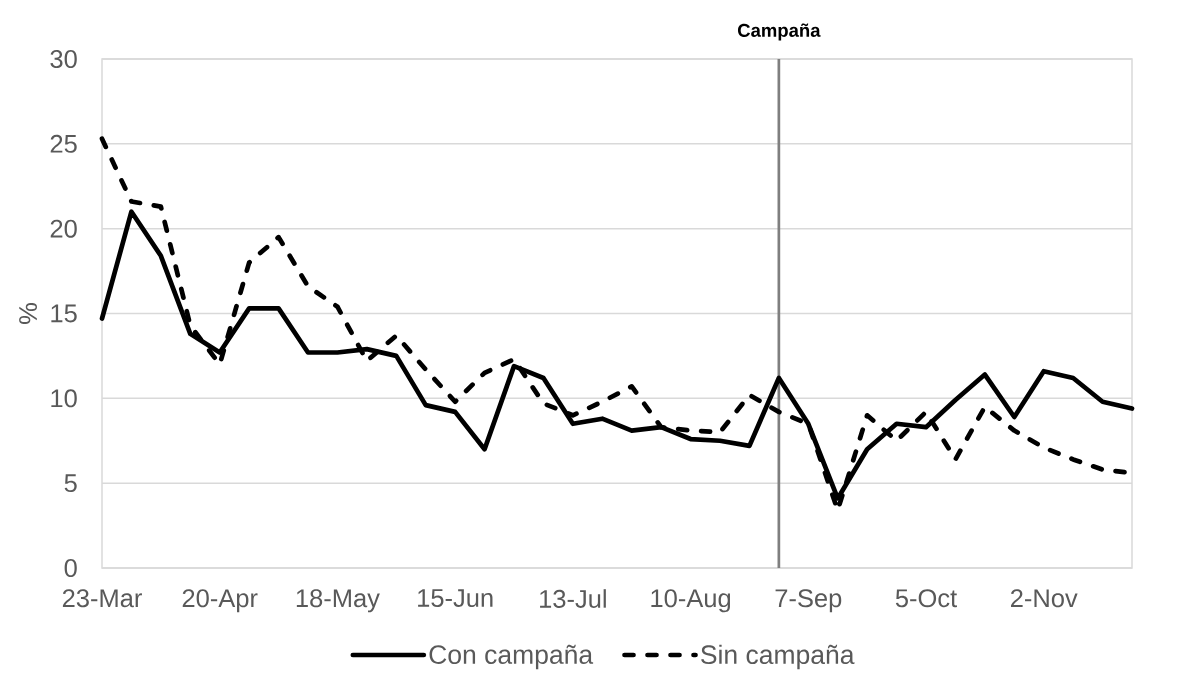 Image resolution: width=1178 pixels, height=676 pixels. What do you see at coordinates (70, 483) in the screenshot?
I see `y-tick-label: 5` at bounding box center [70, 483].